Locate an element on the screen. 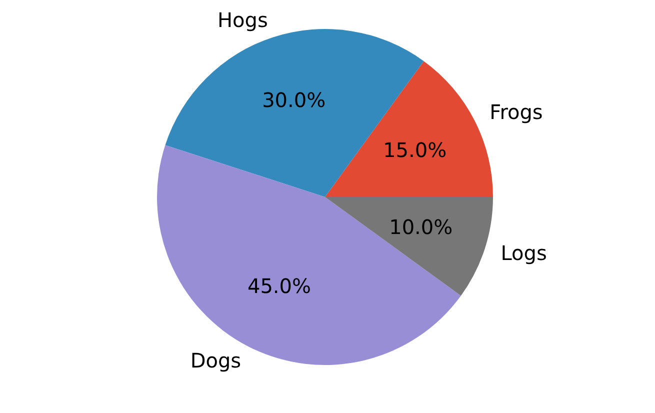 This screenshot has width=655, height=413. data-label: 45.0% is located at coordinates (279, 286).